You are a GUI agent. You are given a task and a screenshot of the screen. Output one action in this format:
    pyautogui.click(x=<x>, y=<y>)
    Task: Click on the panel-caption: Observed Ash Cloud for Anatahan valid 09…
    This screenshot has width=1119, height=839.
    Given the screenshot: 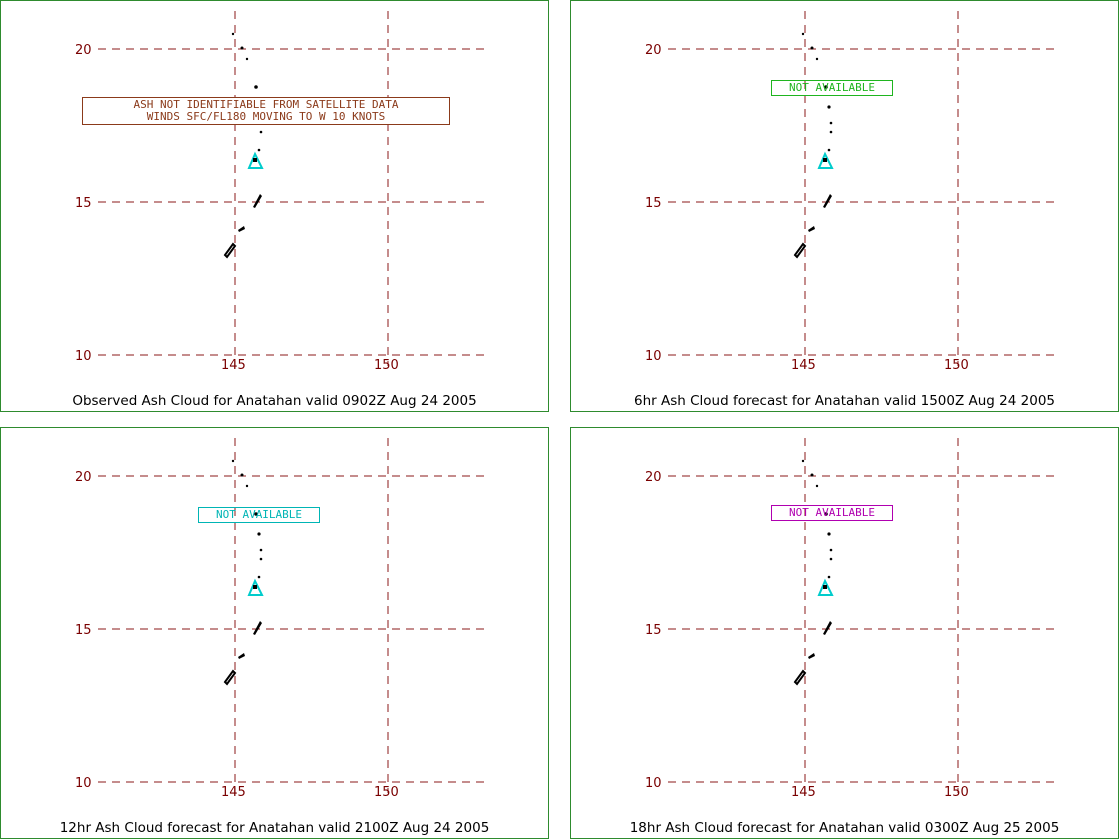 What is the action you would take?
    pyautogui.click(x=274, y=401)
    